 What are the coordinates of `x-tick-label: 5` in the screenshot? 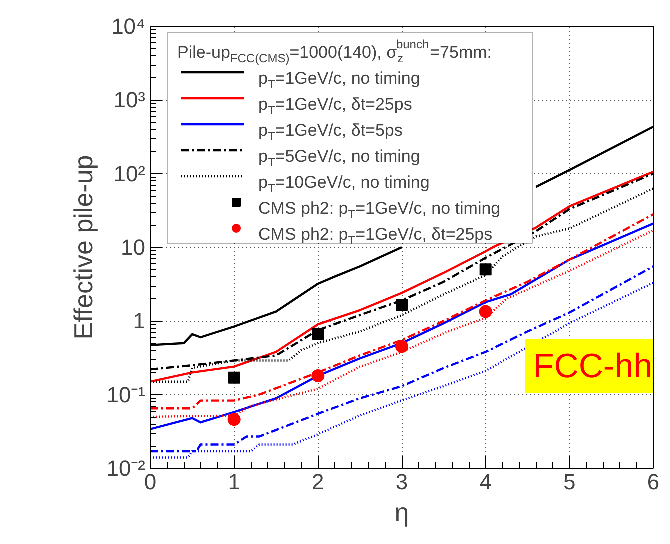 It's located at (570, 482).